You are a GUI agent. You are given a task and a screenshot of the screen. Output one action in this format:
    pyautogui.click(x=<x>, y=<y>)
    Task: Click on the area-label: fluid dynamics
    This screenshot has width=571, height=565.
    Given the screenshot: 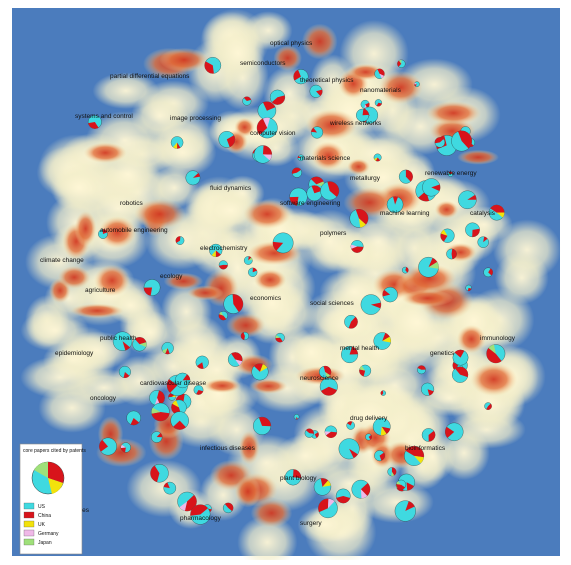 What is the action you would take?
    pyautogui.click(x=231, y=188)
    